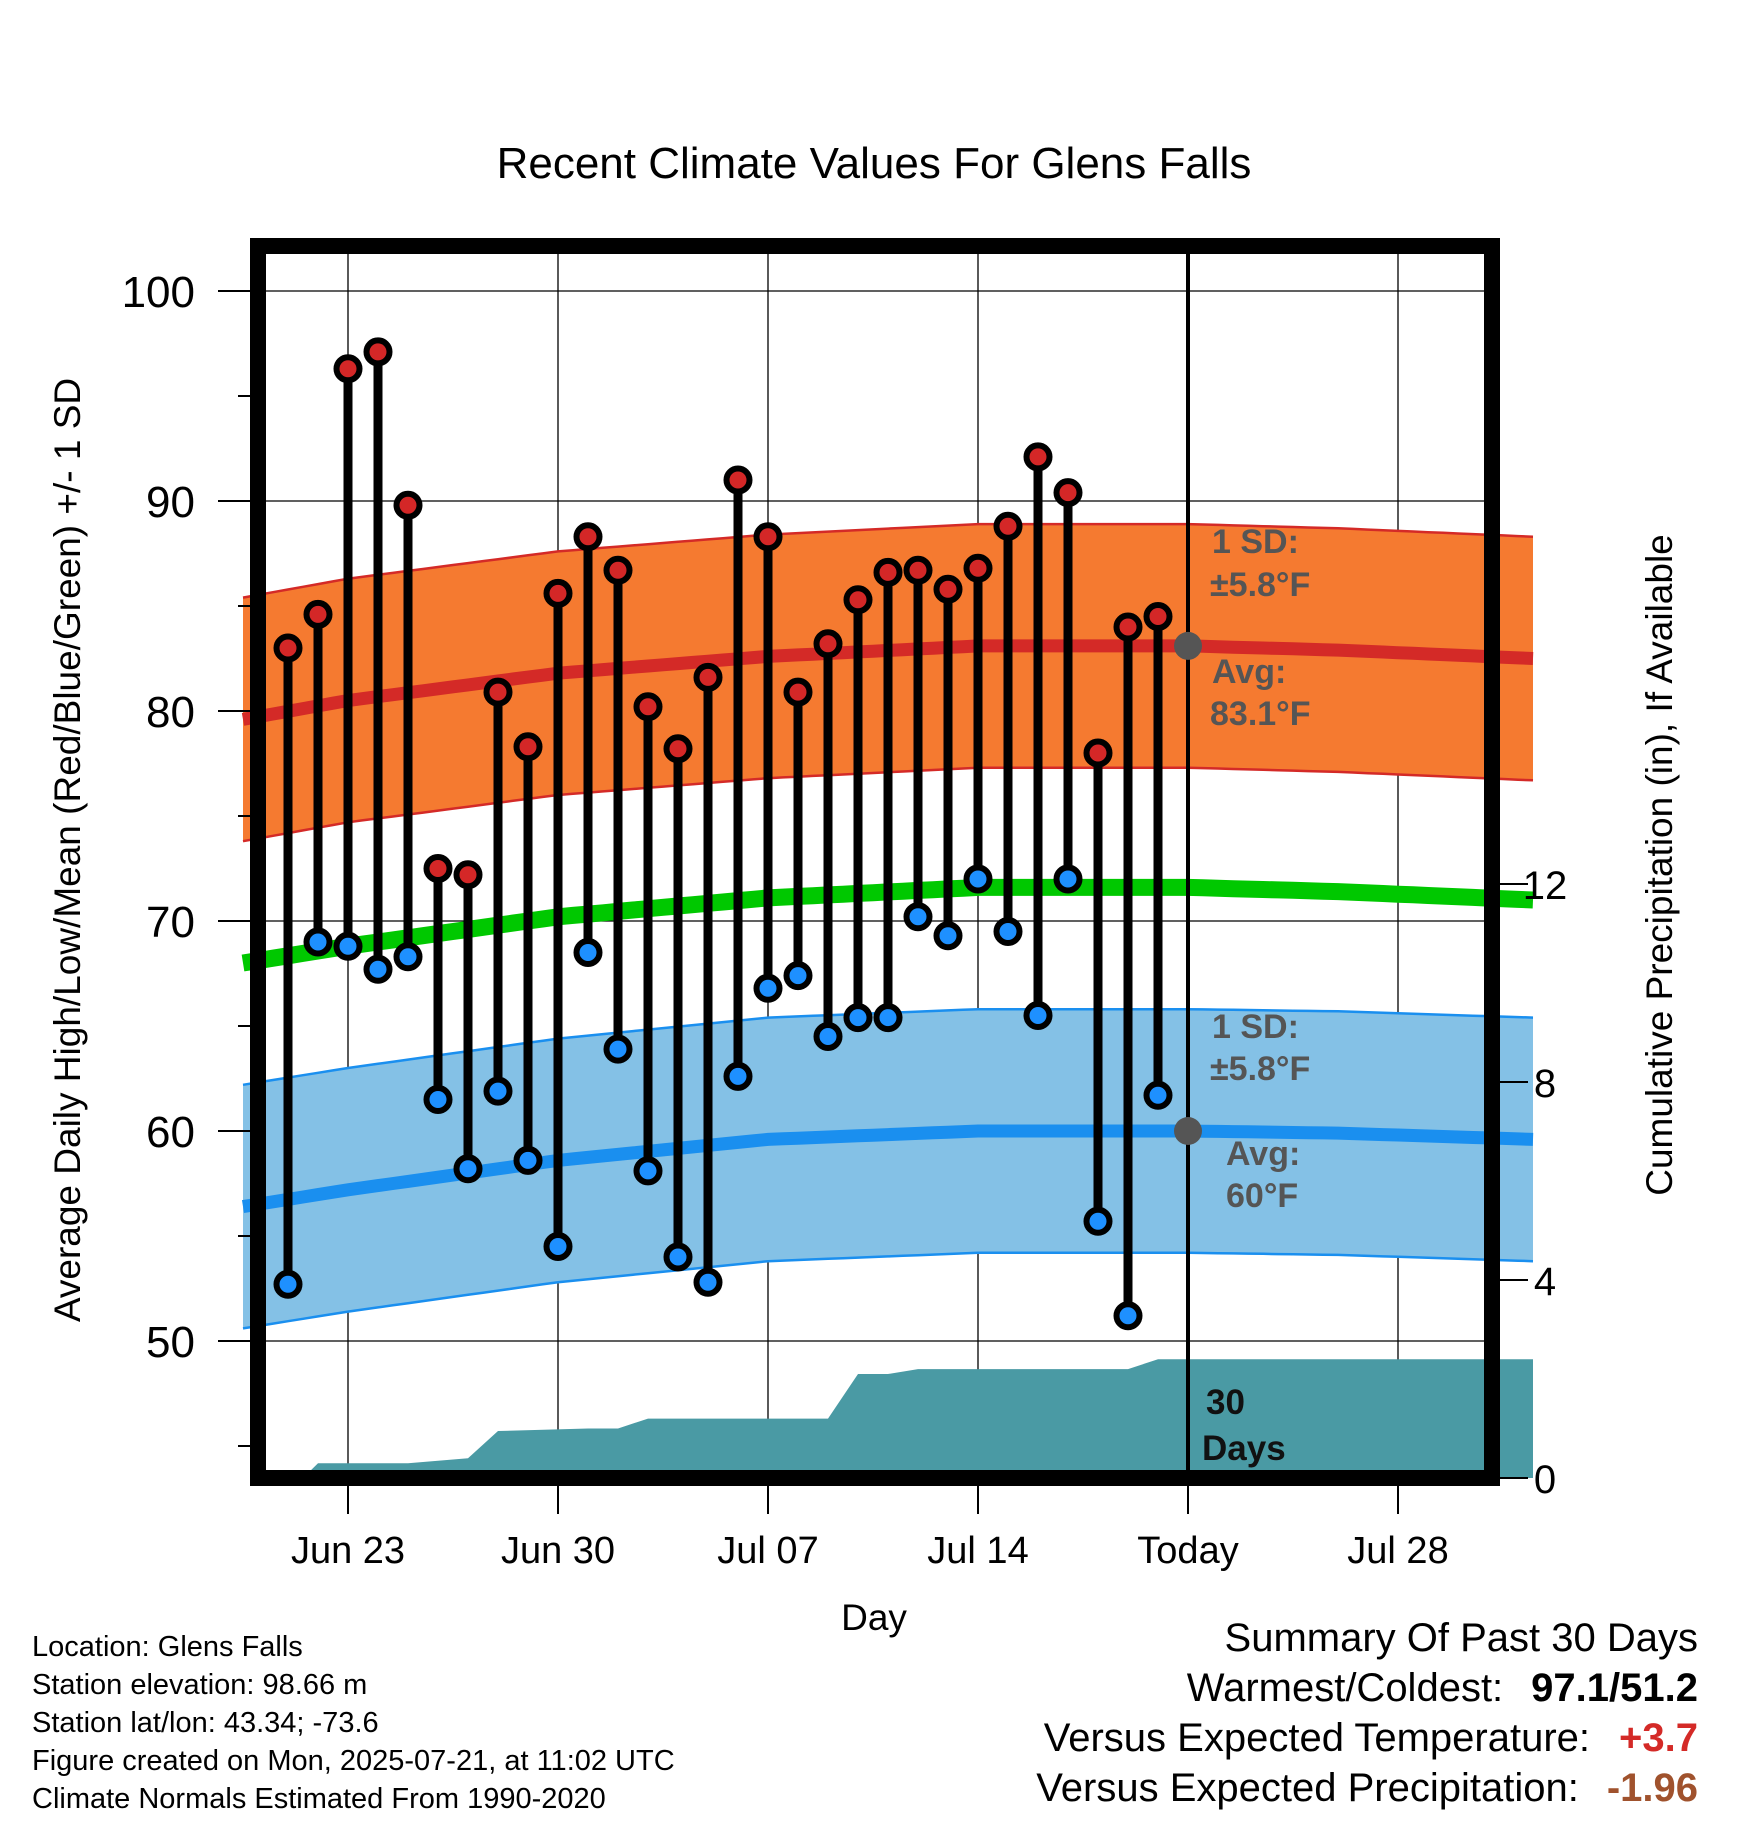 The height and width of the screenshot is (1828, 1748). Describe the element at coordinates (1316, 1738) in the screenshot. I see `temp-label: Versus Expected Temperature:` at that location.